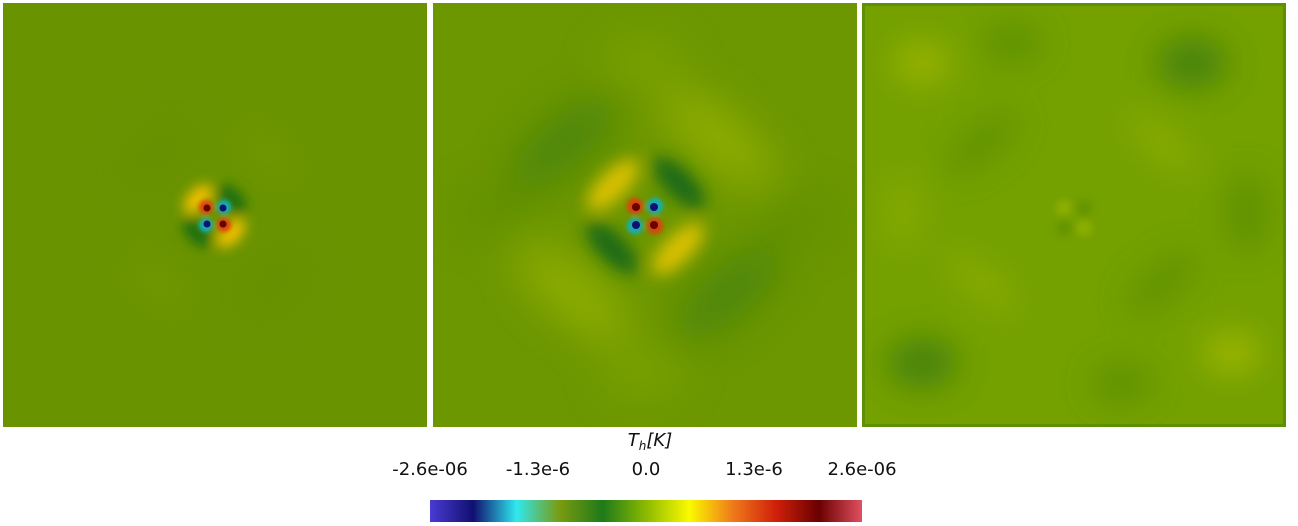 This screenshot has height=526, width=1298. Describe the element at coordinates (659, 440) in the screenshot. I see `colorbar-title-unit: [K]` at that location.